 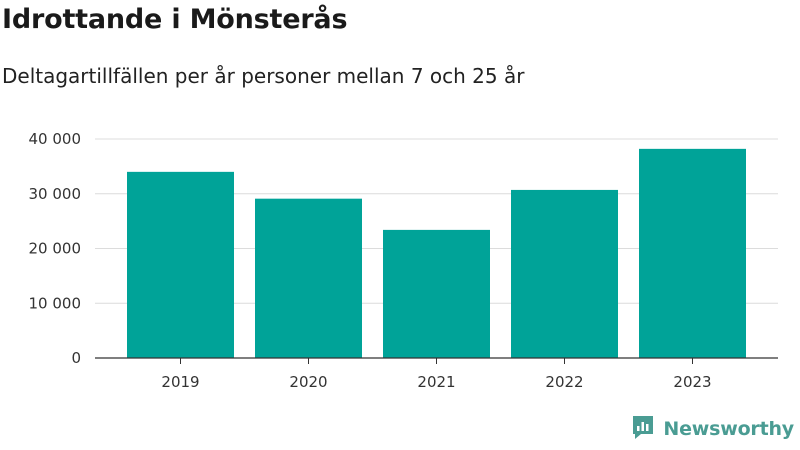 What do you see at coordinates (692, 253) in the screenshot?
I see `bar-2023` at bounding box center [692, 253].